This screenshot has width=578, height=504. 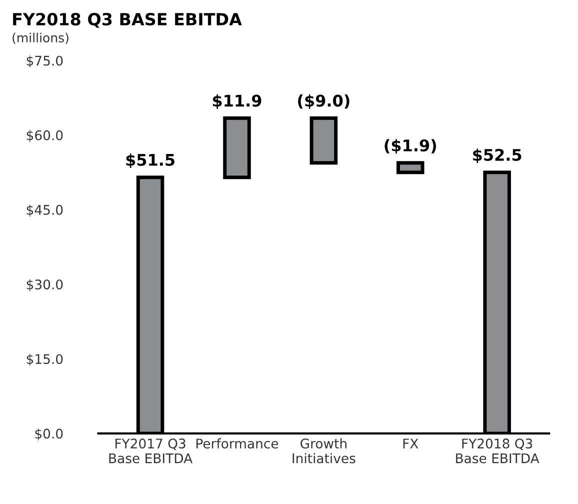 What do you see at coordinates (324, 101) in the screenshot?
I see `data-label: ($9.0)` at bounding box center [324, 101].